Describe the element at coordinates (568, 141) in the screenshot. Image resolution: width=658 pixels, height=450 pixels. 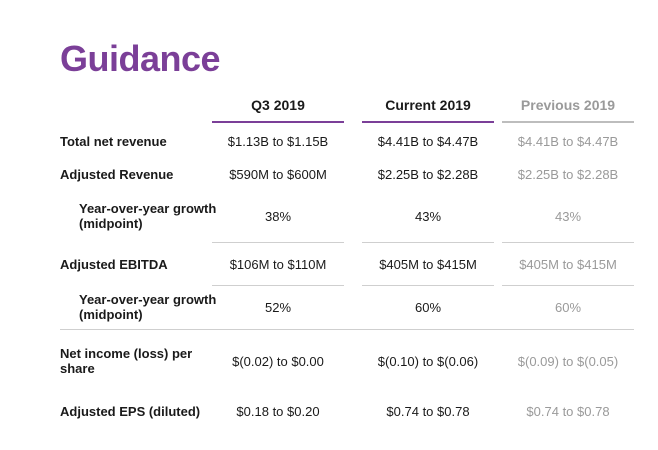
I see `cell-previous-2019: $4.41B to $4.47B` at that location.